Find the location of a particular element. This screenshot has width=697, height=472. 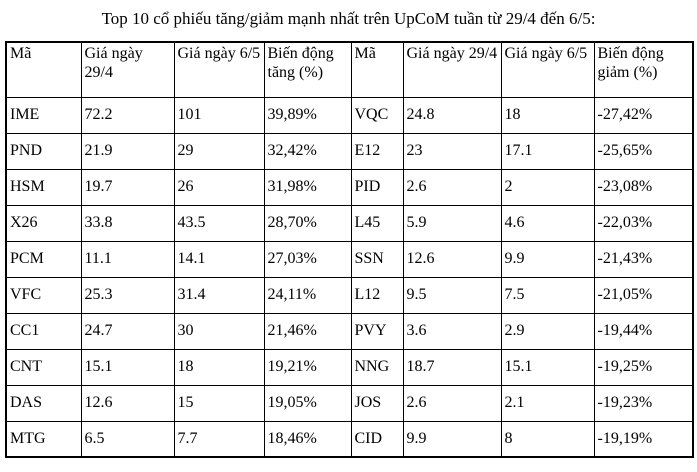

gainer-ticker-cell: DAS is located at coordinates (43, 403).